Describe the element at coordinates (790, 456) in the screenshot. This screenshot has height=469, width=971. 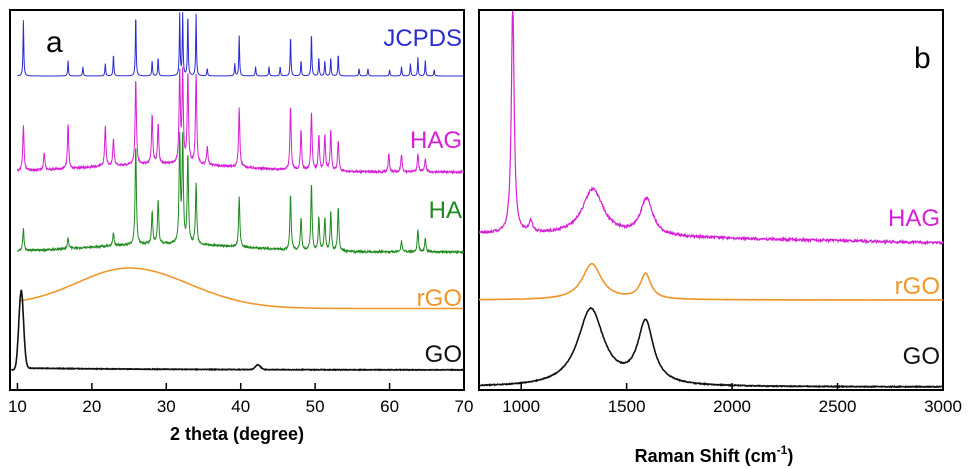
I see `panel-b-x-axis-title-suffix: )` at that location.